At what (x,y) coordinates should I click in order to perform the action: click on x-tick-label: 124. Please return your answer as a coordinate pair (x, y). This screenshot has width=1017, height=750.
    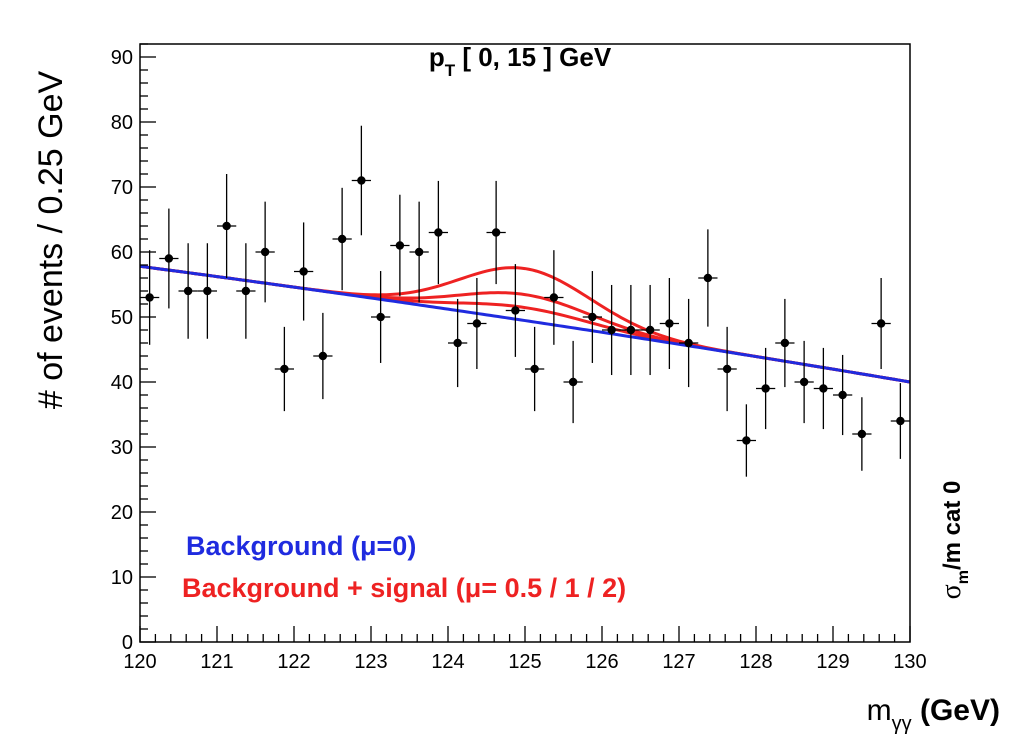
    Looking at the image, I should click on (447, 662).